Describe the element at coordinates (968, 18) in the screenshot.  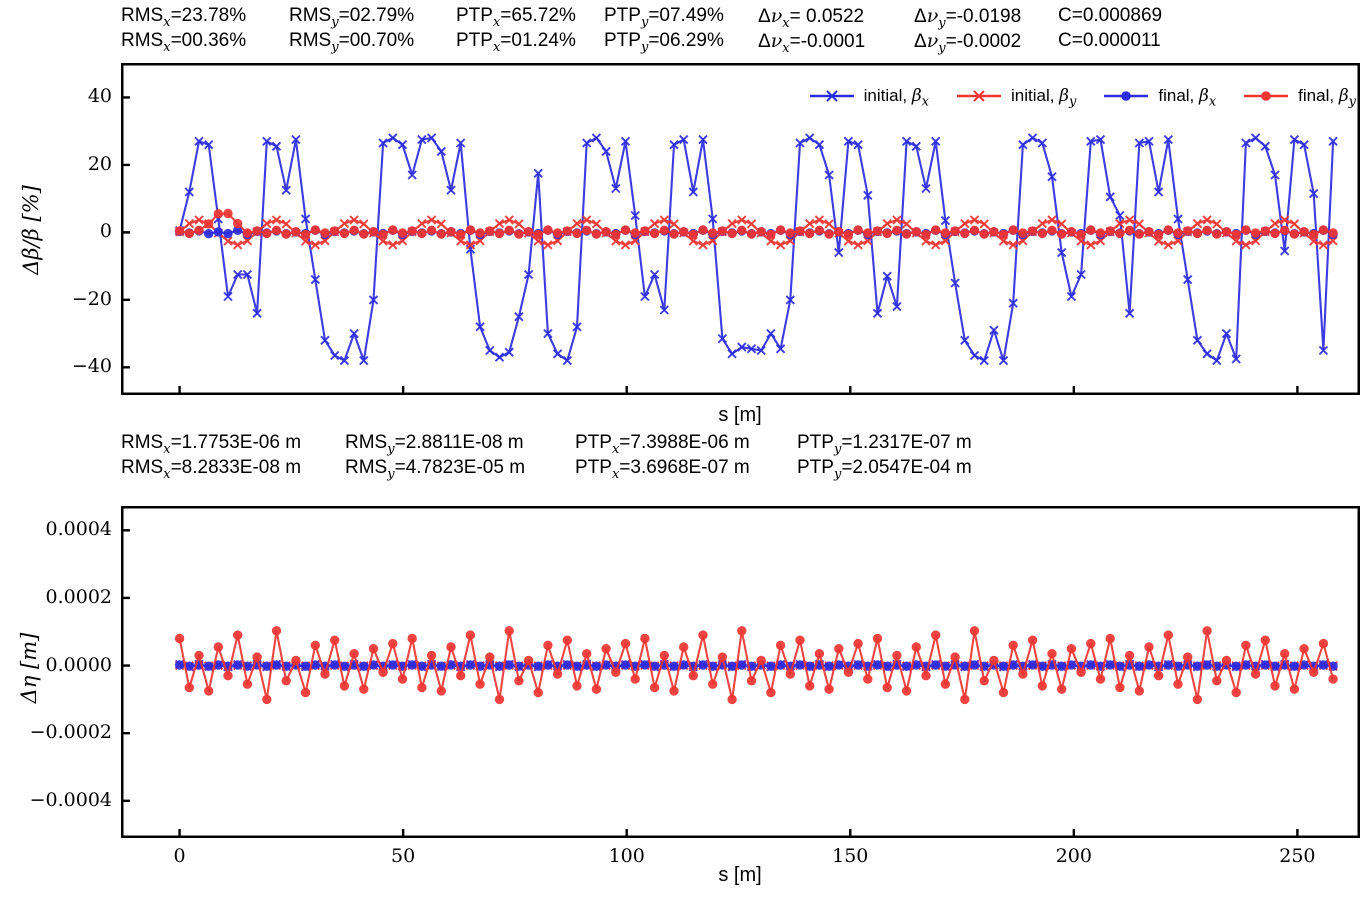
I see `stat-_y: Δνy=-0.0198` at that location.